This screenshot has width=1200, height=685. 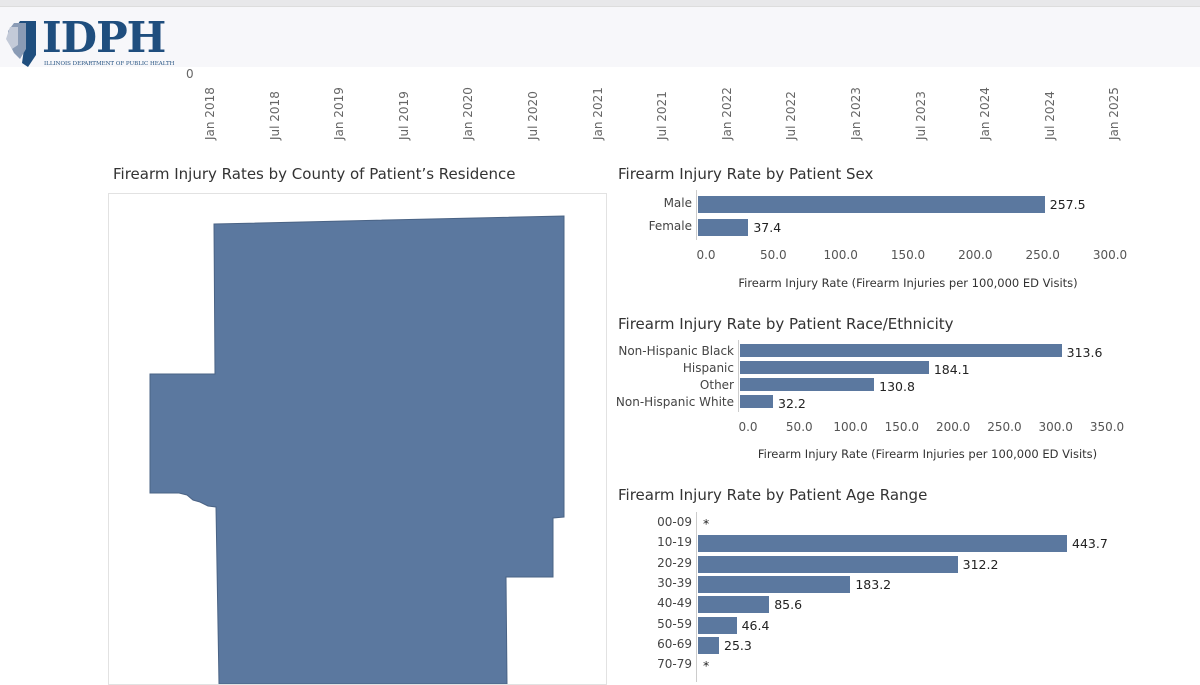 I want to click on date-tick: Jan 2019, so click(x=339, y=113).